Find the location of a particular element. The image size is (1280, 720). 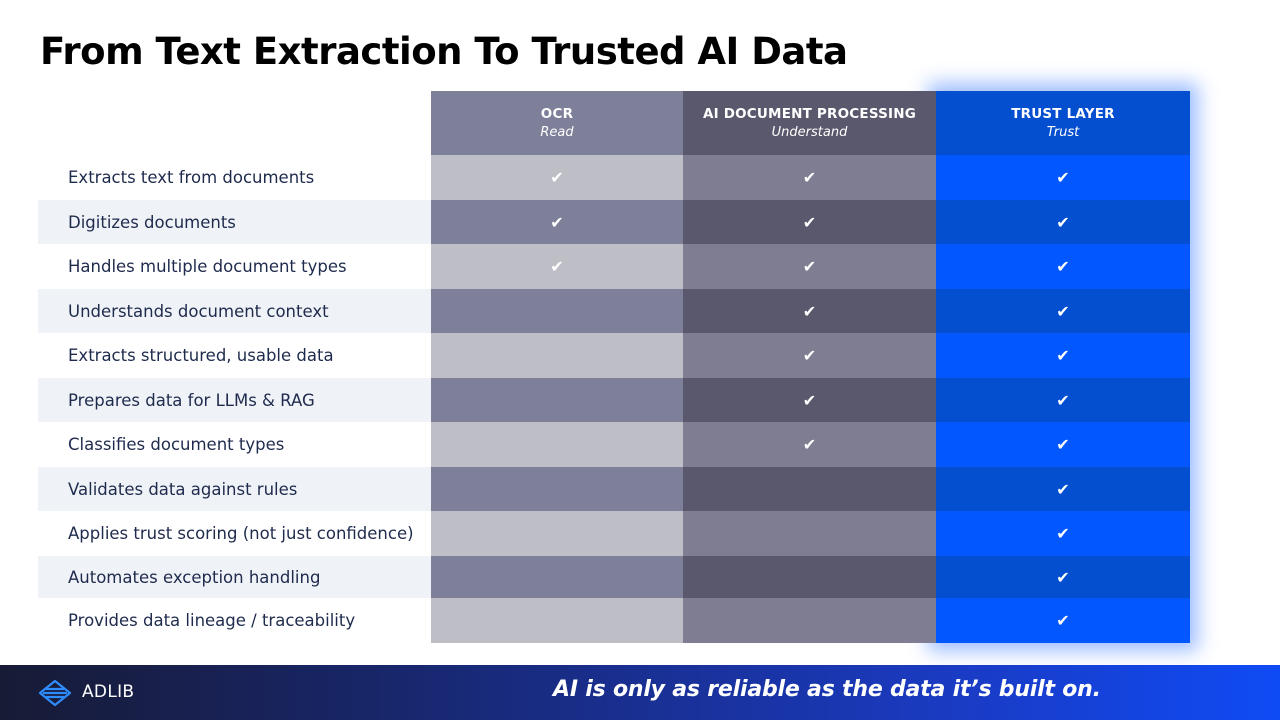

row-label: Automates exception handling is located at coordinates (234, 577).